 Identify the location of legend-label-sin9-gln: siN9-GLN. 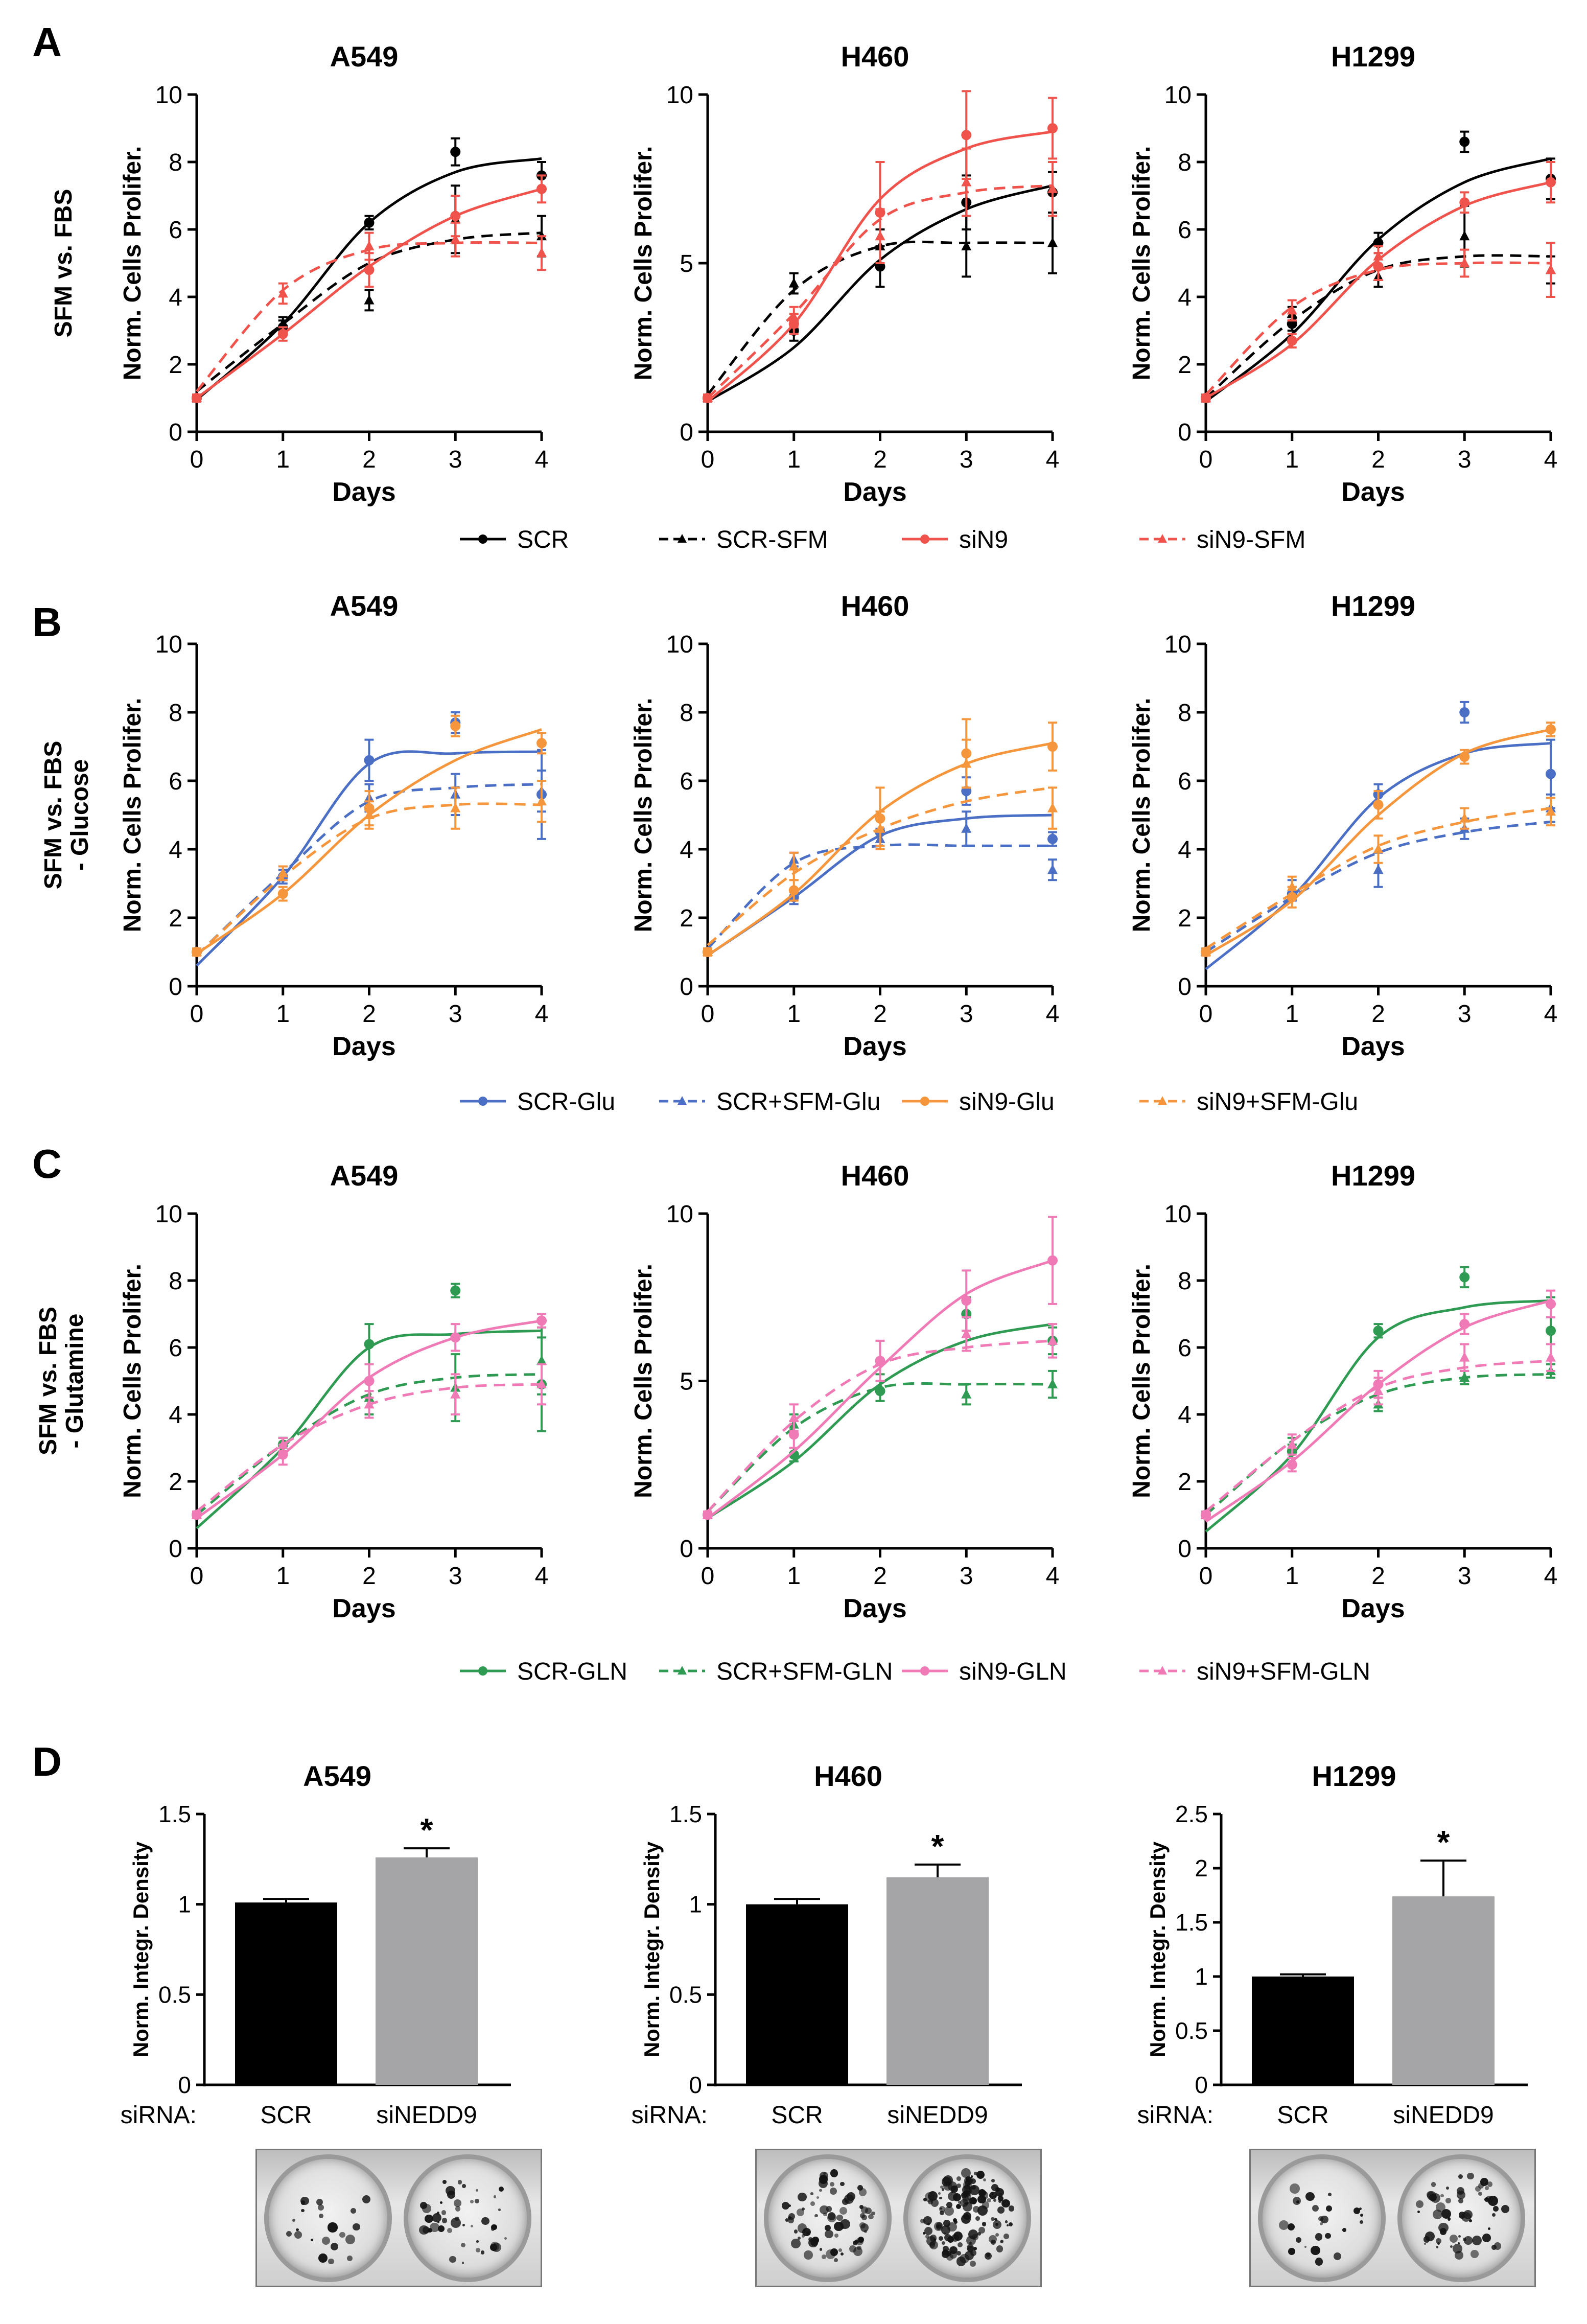
(1013, 1672).